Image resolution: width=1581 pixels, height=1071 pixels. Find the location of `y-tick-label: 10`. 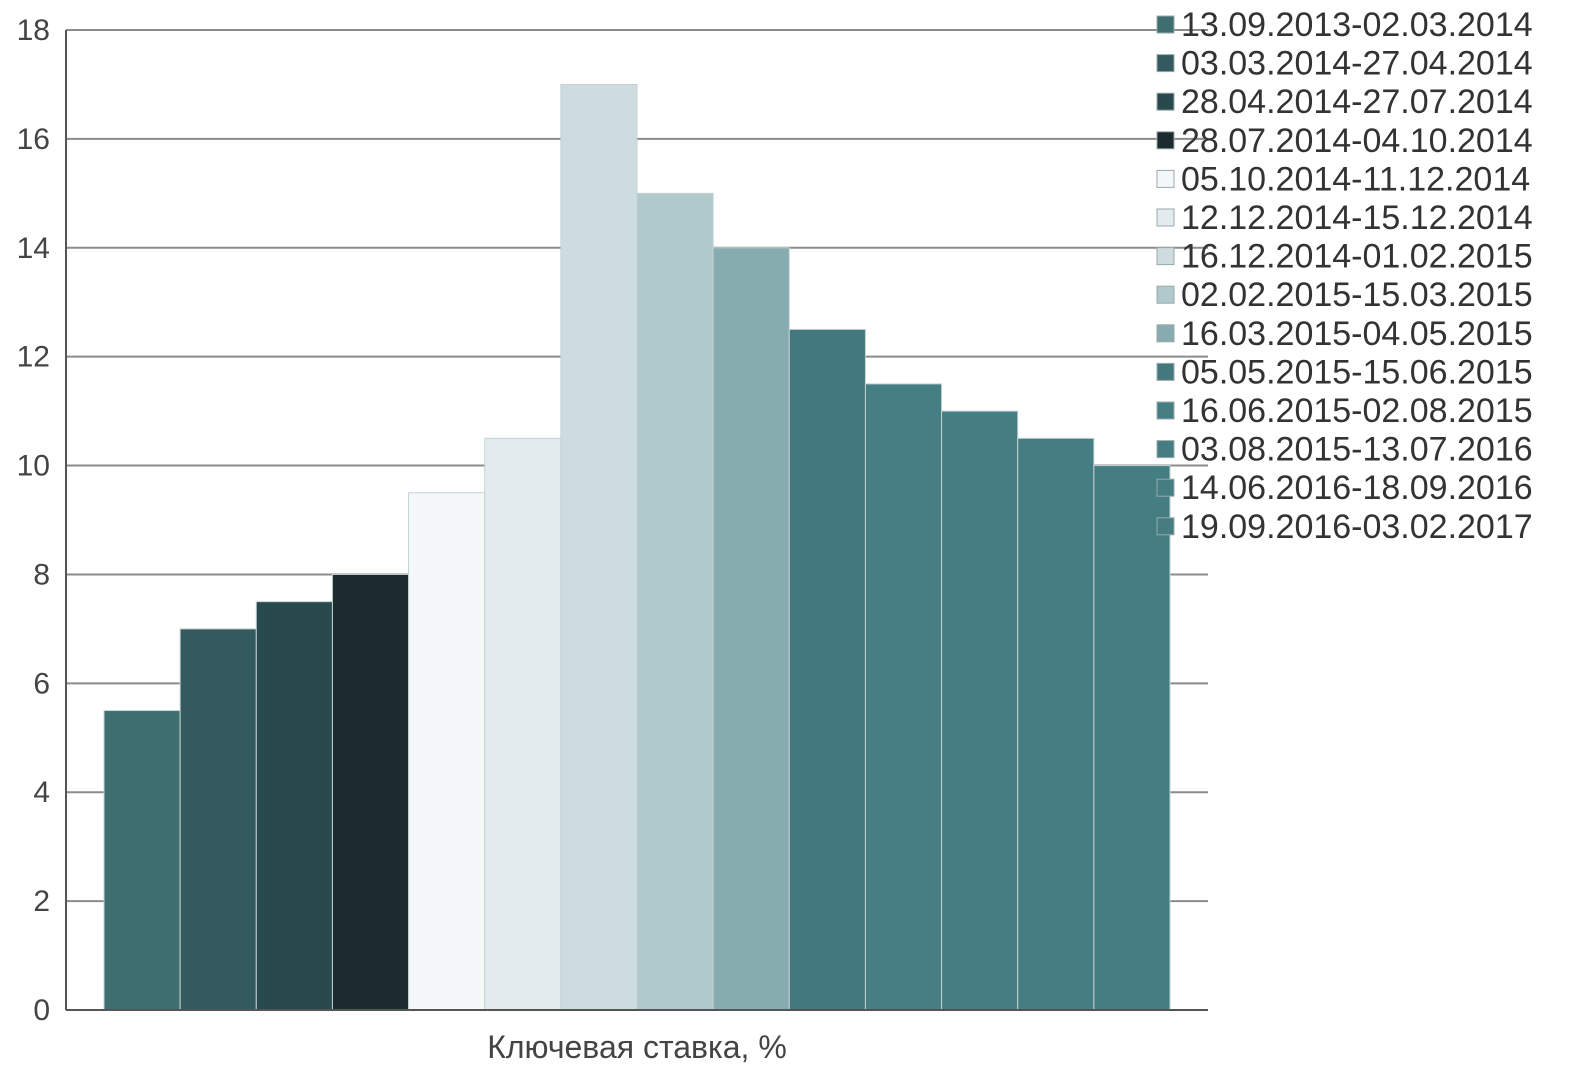

y-tick-label: 10 is located at coordinates (33, 466).